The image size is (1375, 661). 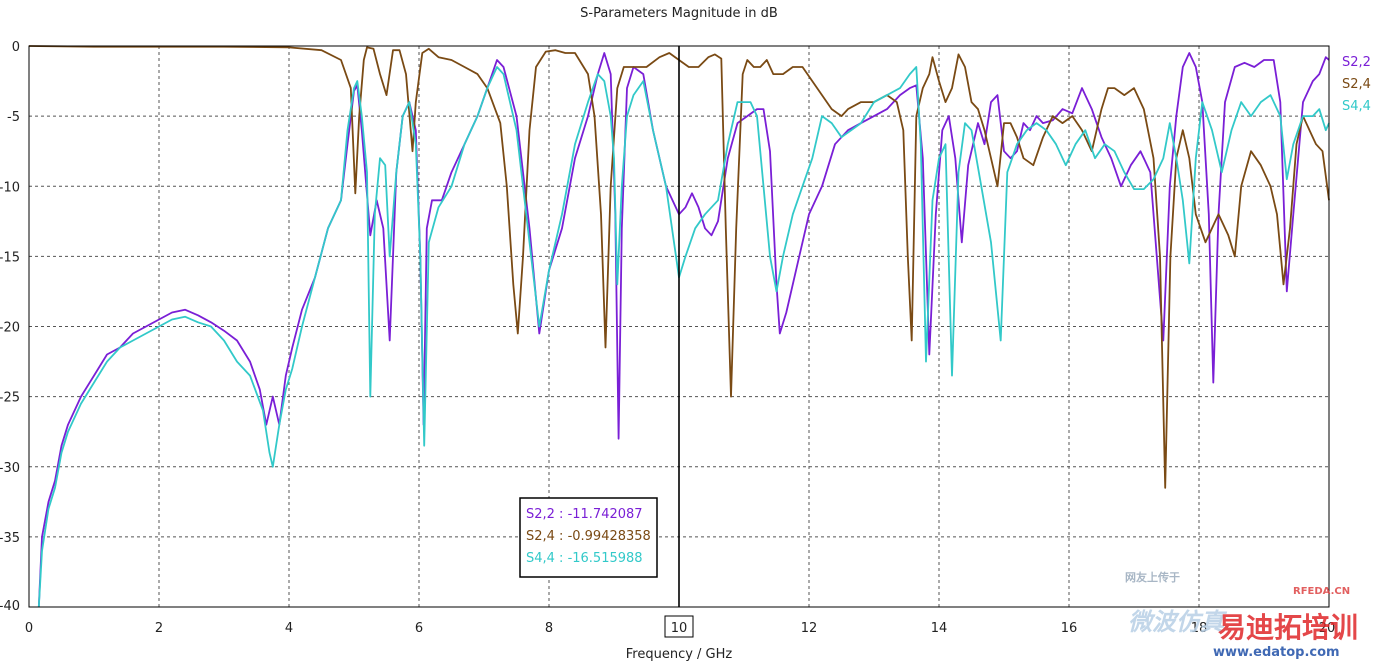 I want to click on watermark: 网友上传于 RFEDA.CN 微波仿真 易迪拓培训 www.edatop.com, so click(x=1241, y=615).